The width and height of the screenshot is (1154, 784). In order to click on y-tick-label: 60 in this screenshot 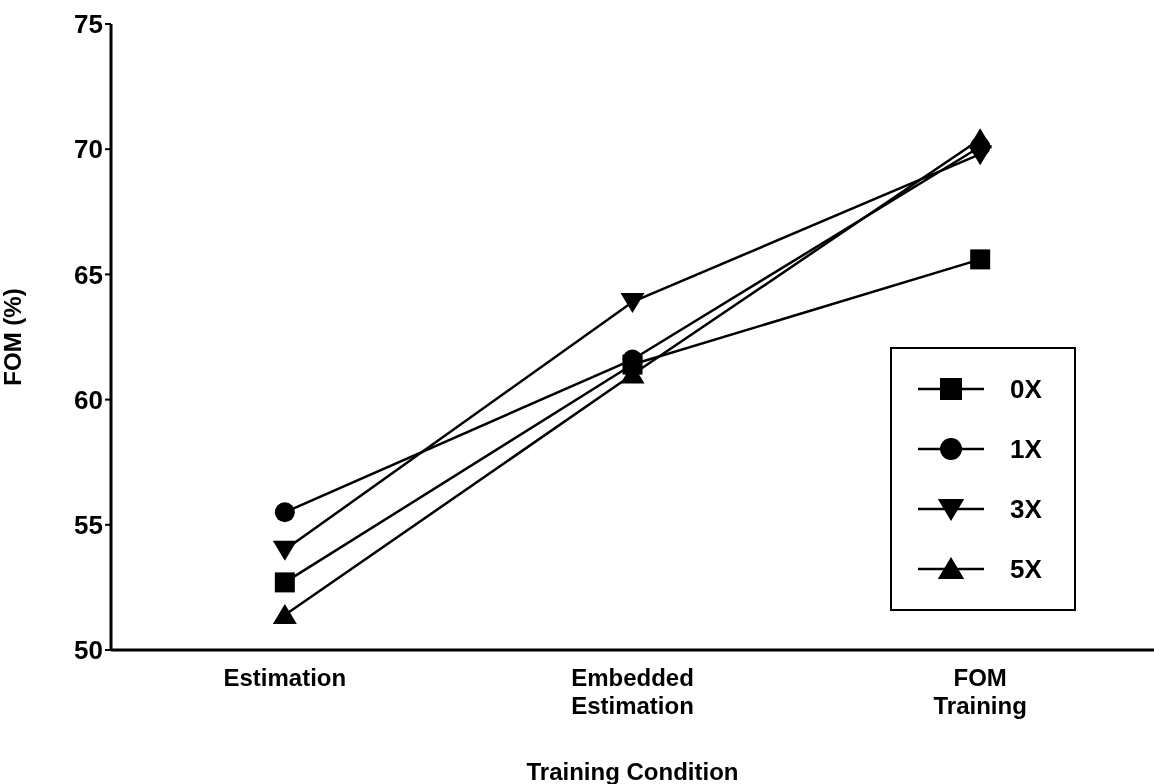, I will do `click(88, 399)`.